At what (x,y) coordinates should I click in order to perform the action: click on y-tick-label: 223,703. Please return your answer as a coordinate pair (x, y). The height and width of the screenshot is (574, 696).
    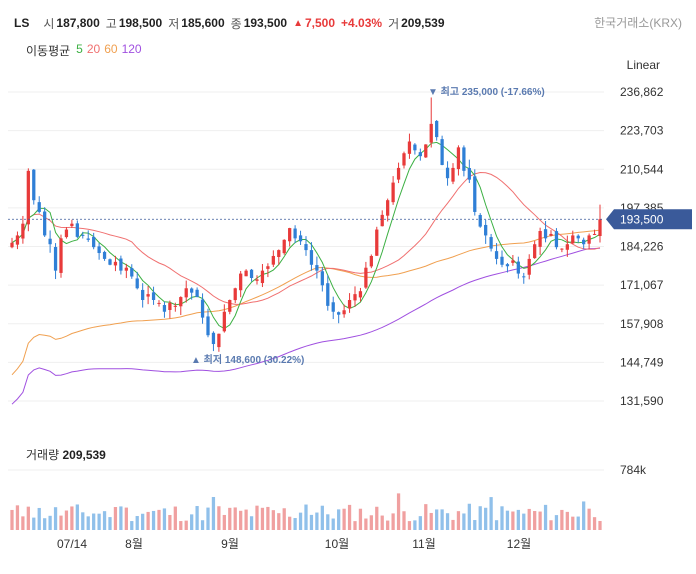
    Looking at the image, I should click on (642, 131).